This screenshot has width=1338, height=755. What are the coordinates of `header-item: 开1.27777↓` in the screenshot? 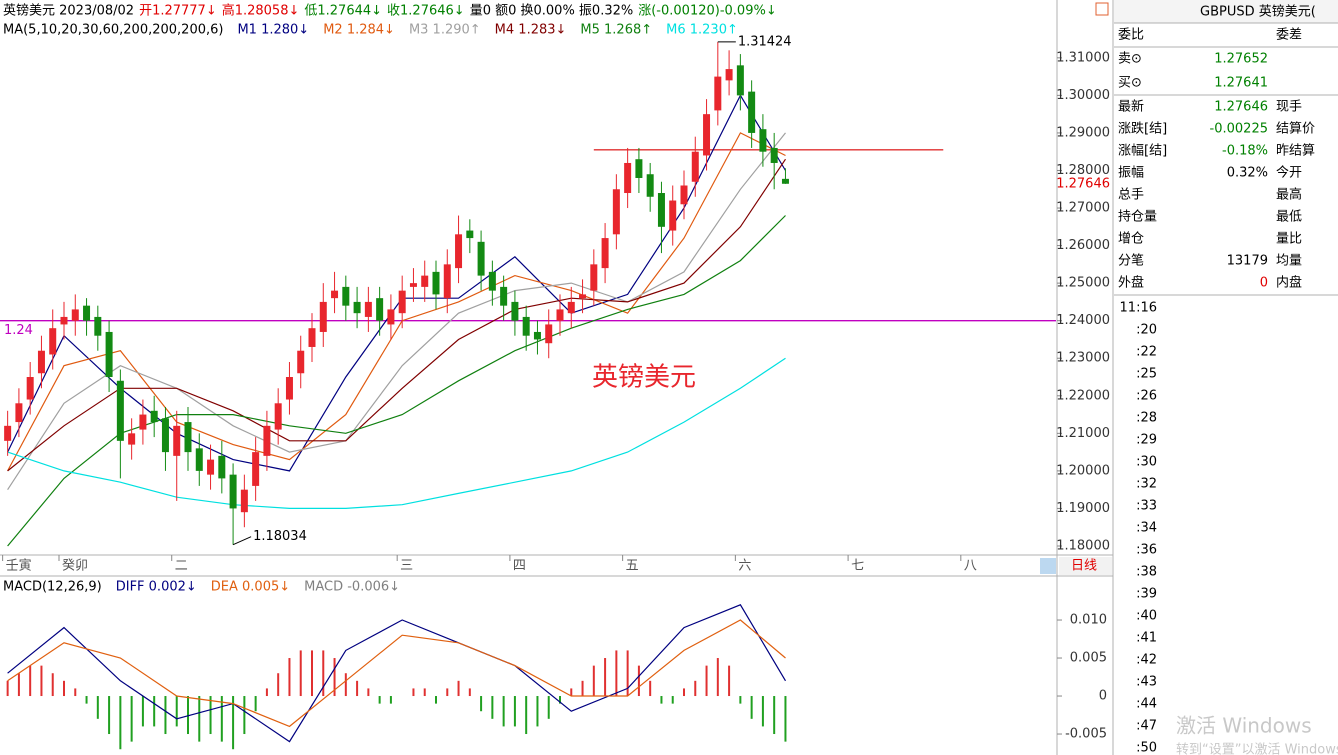 It's located at (178, 11).